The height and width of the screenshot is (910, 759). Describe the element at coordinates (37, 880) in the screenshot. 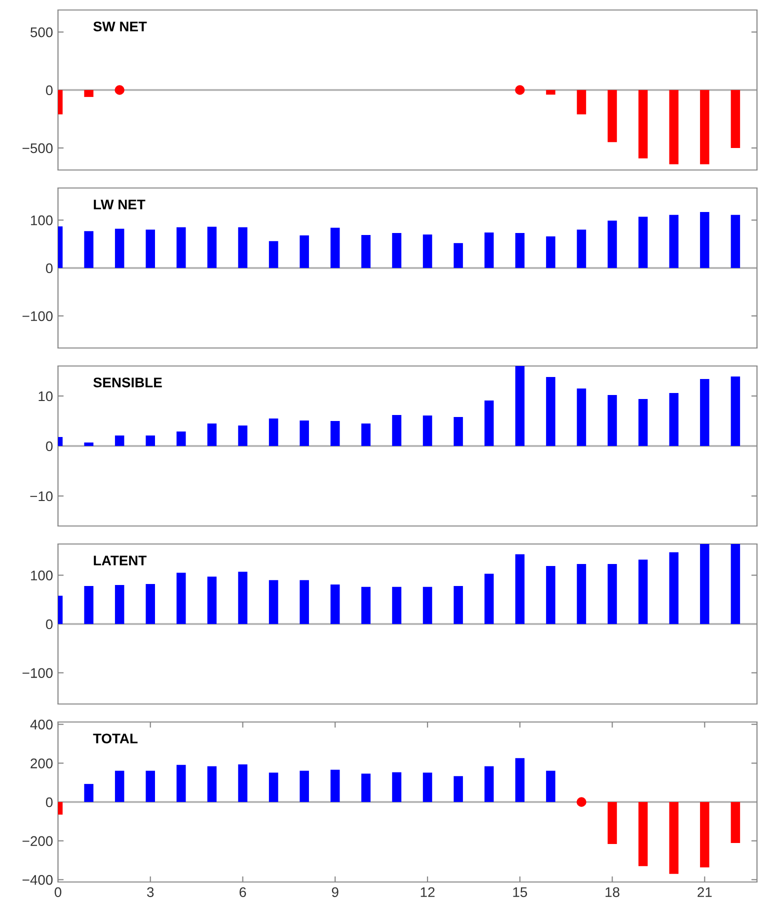

I see `y-tick-label: −400` at that location.